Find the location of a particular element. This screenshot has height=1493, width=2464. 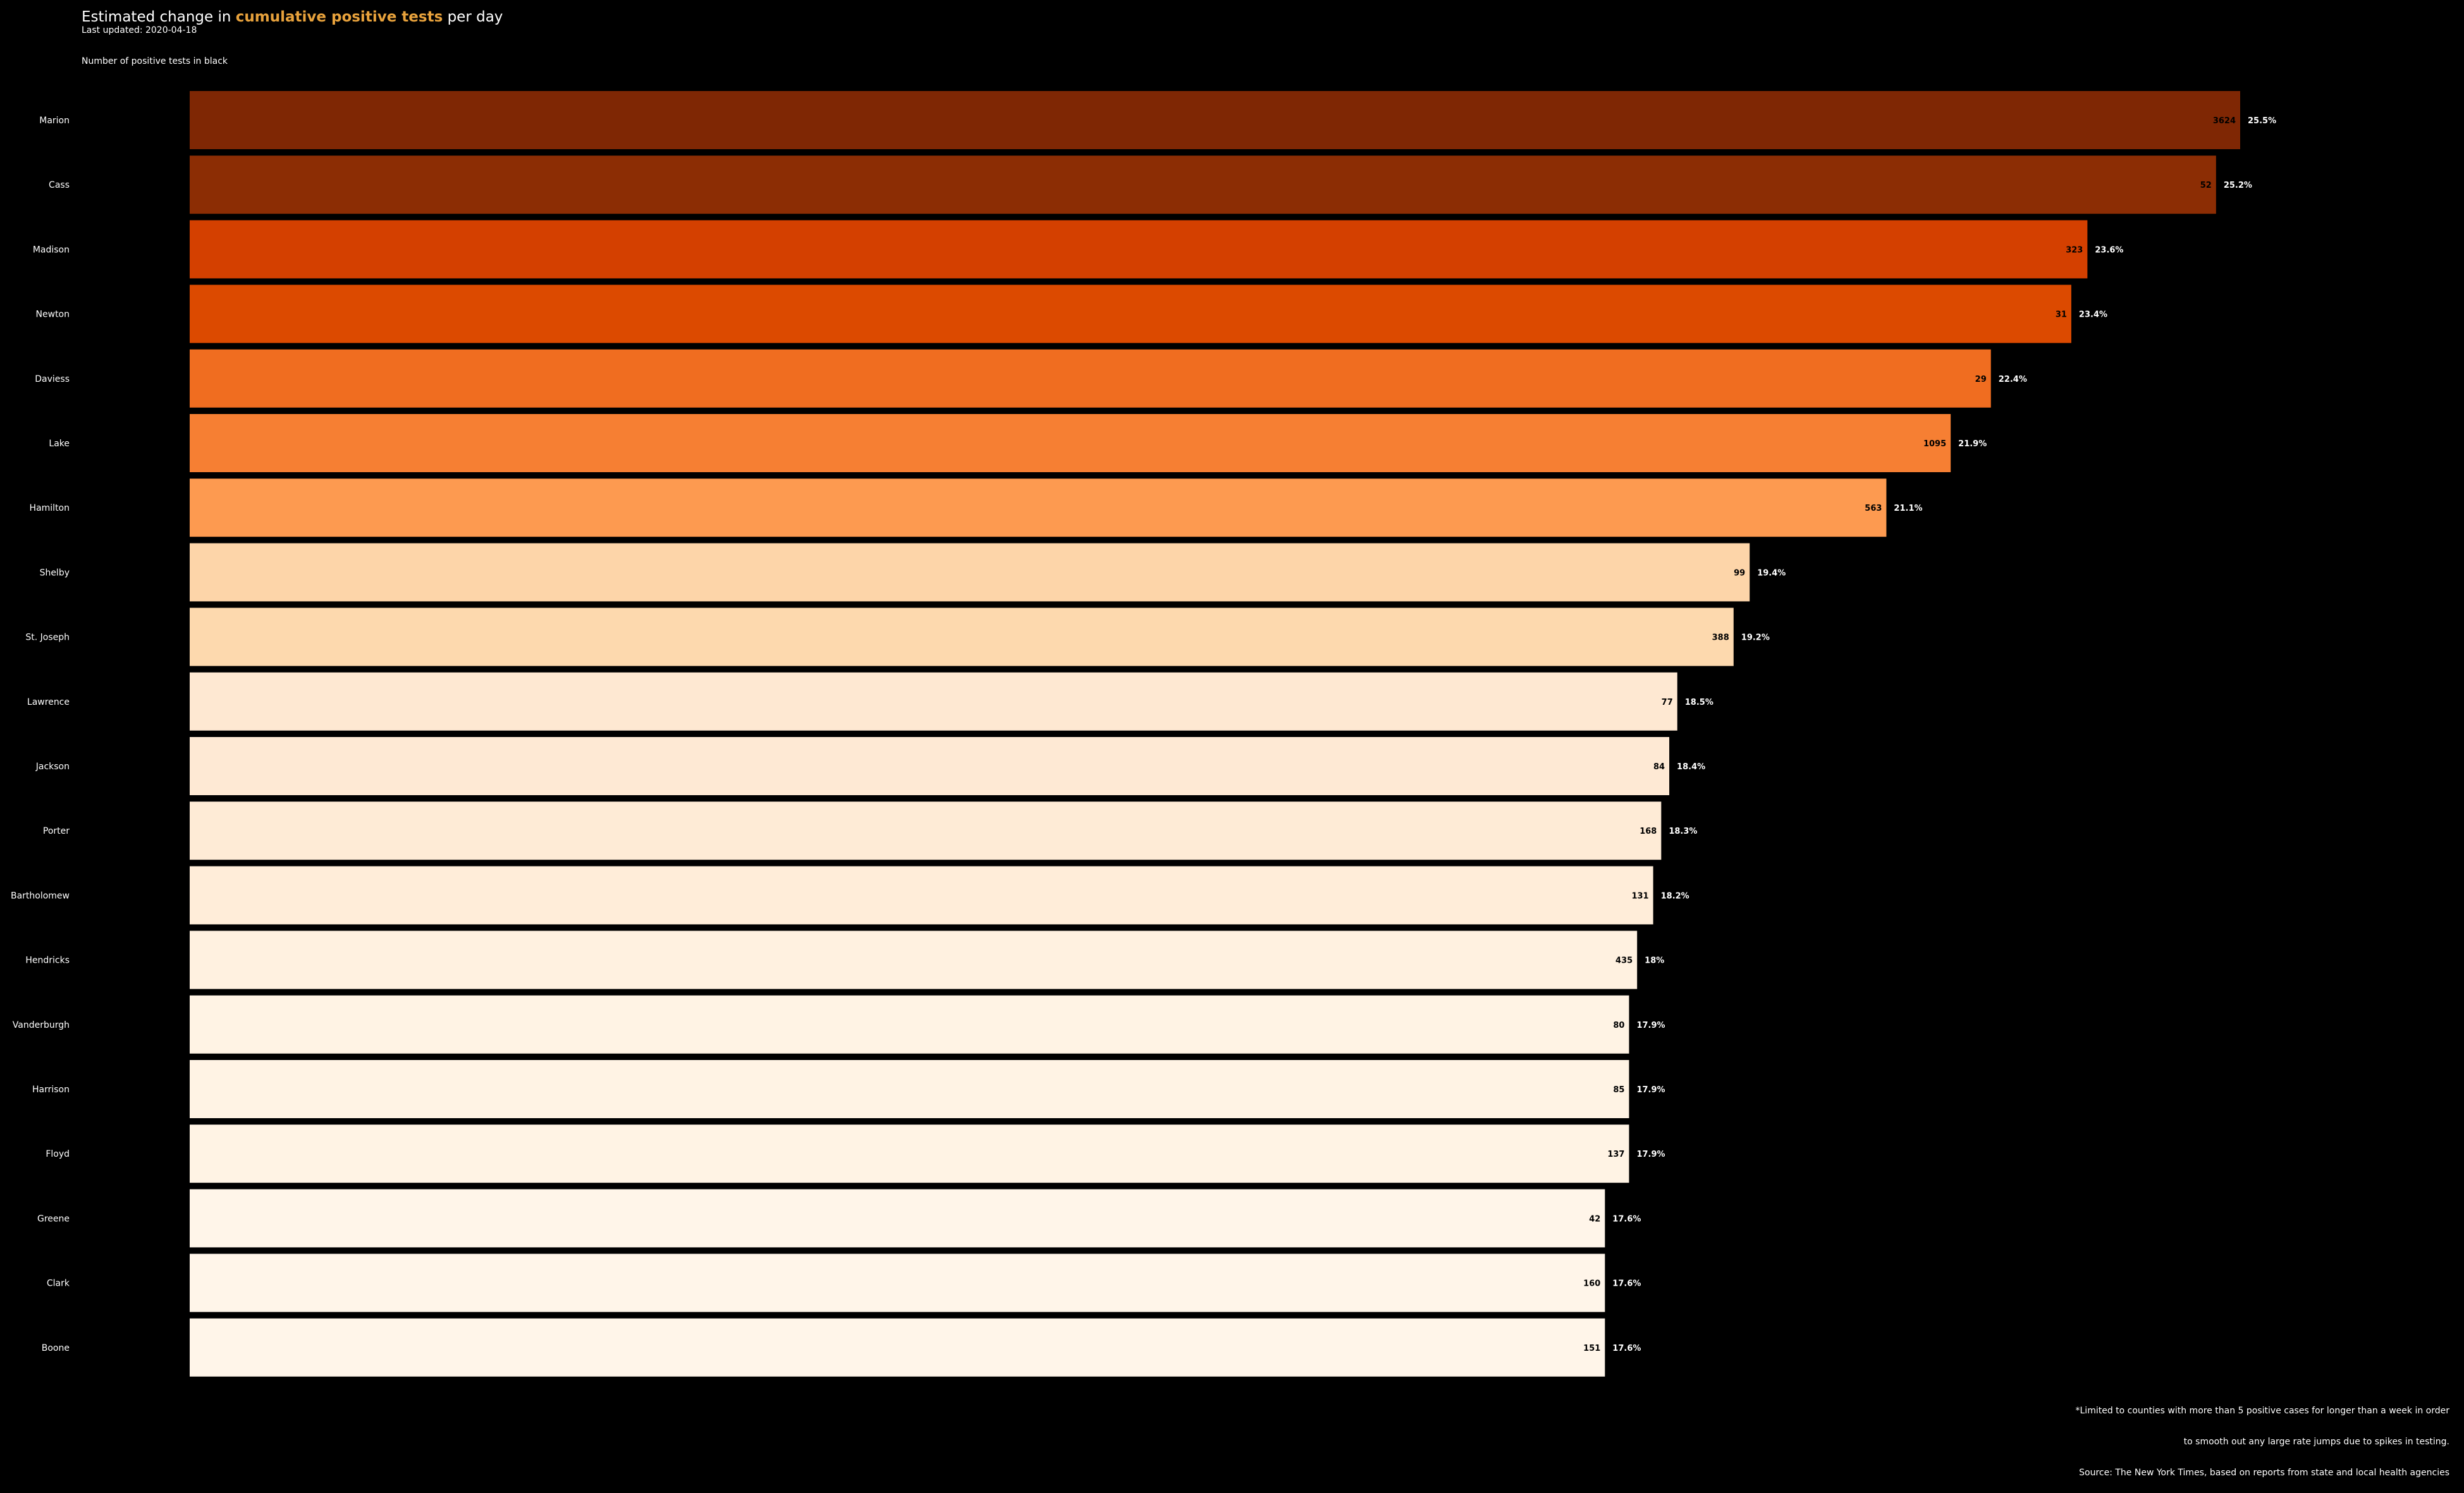

county-label: St. Joseph is located at coordinates (47, 638).